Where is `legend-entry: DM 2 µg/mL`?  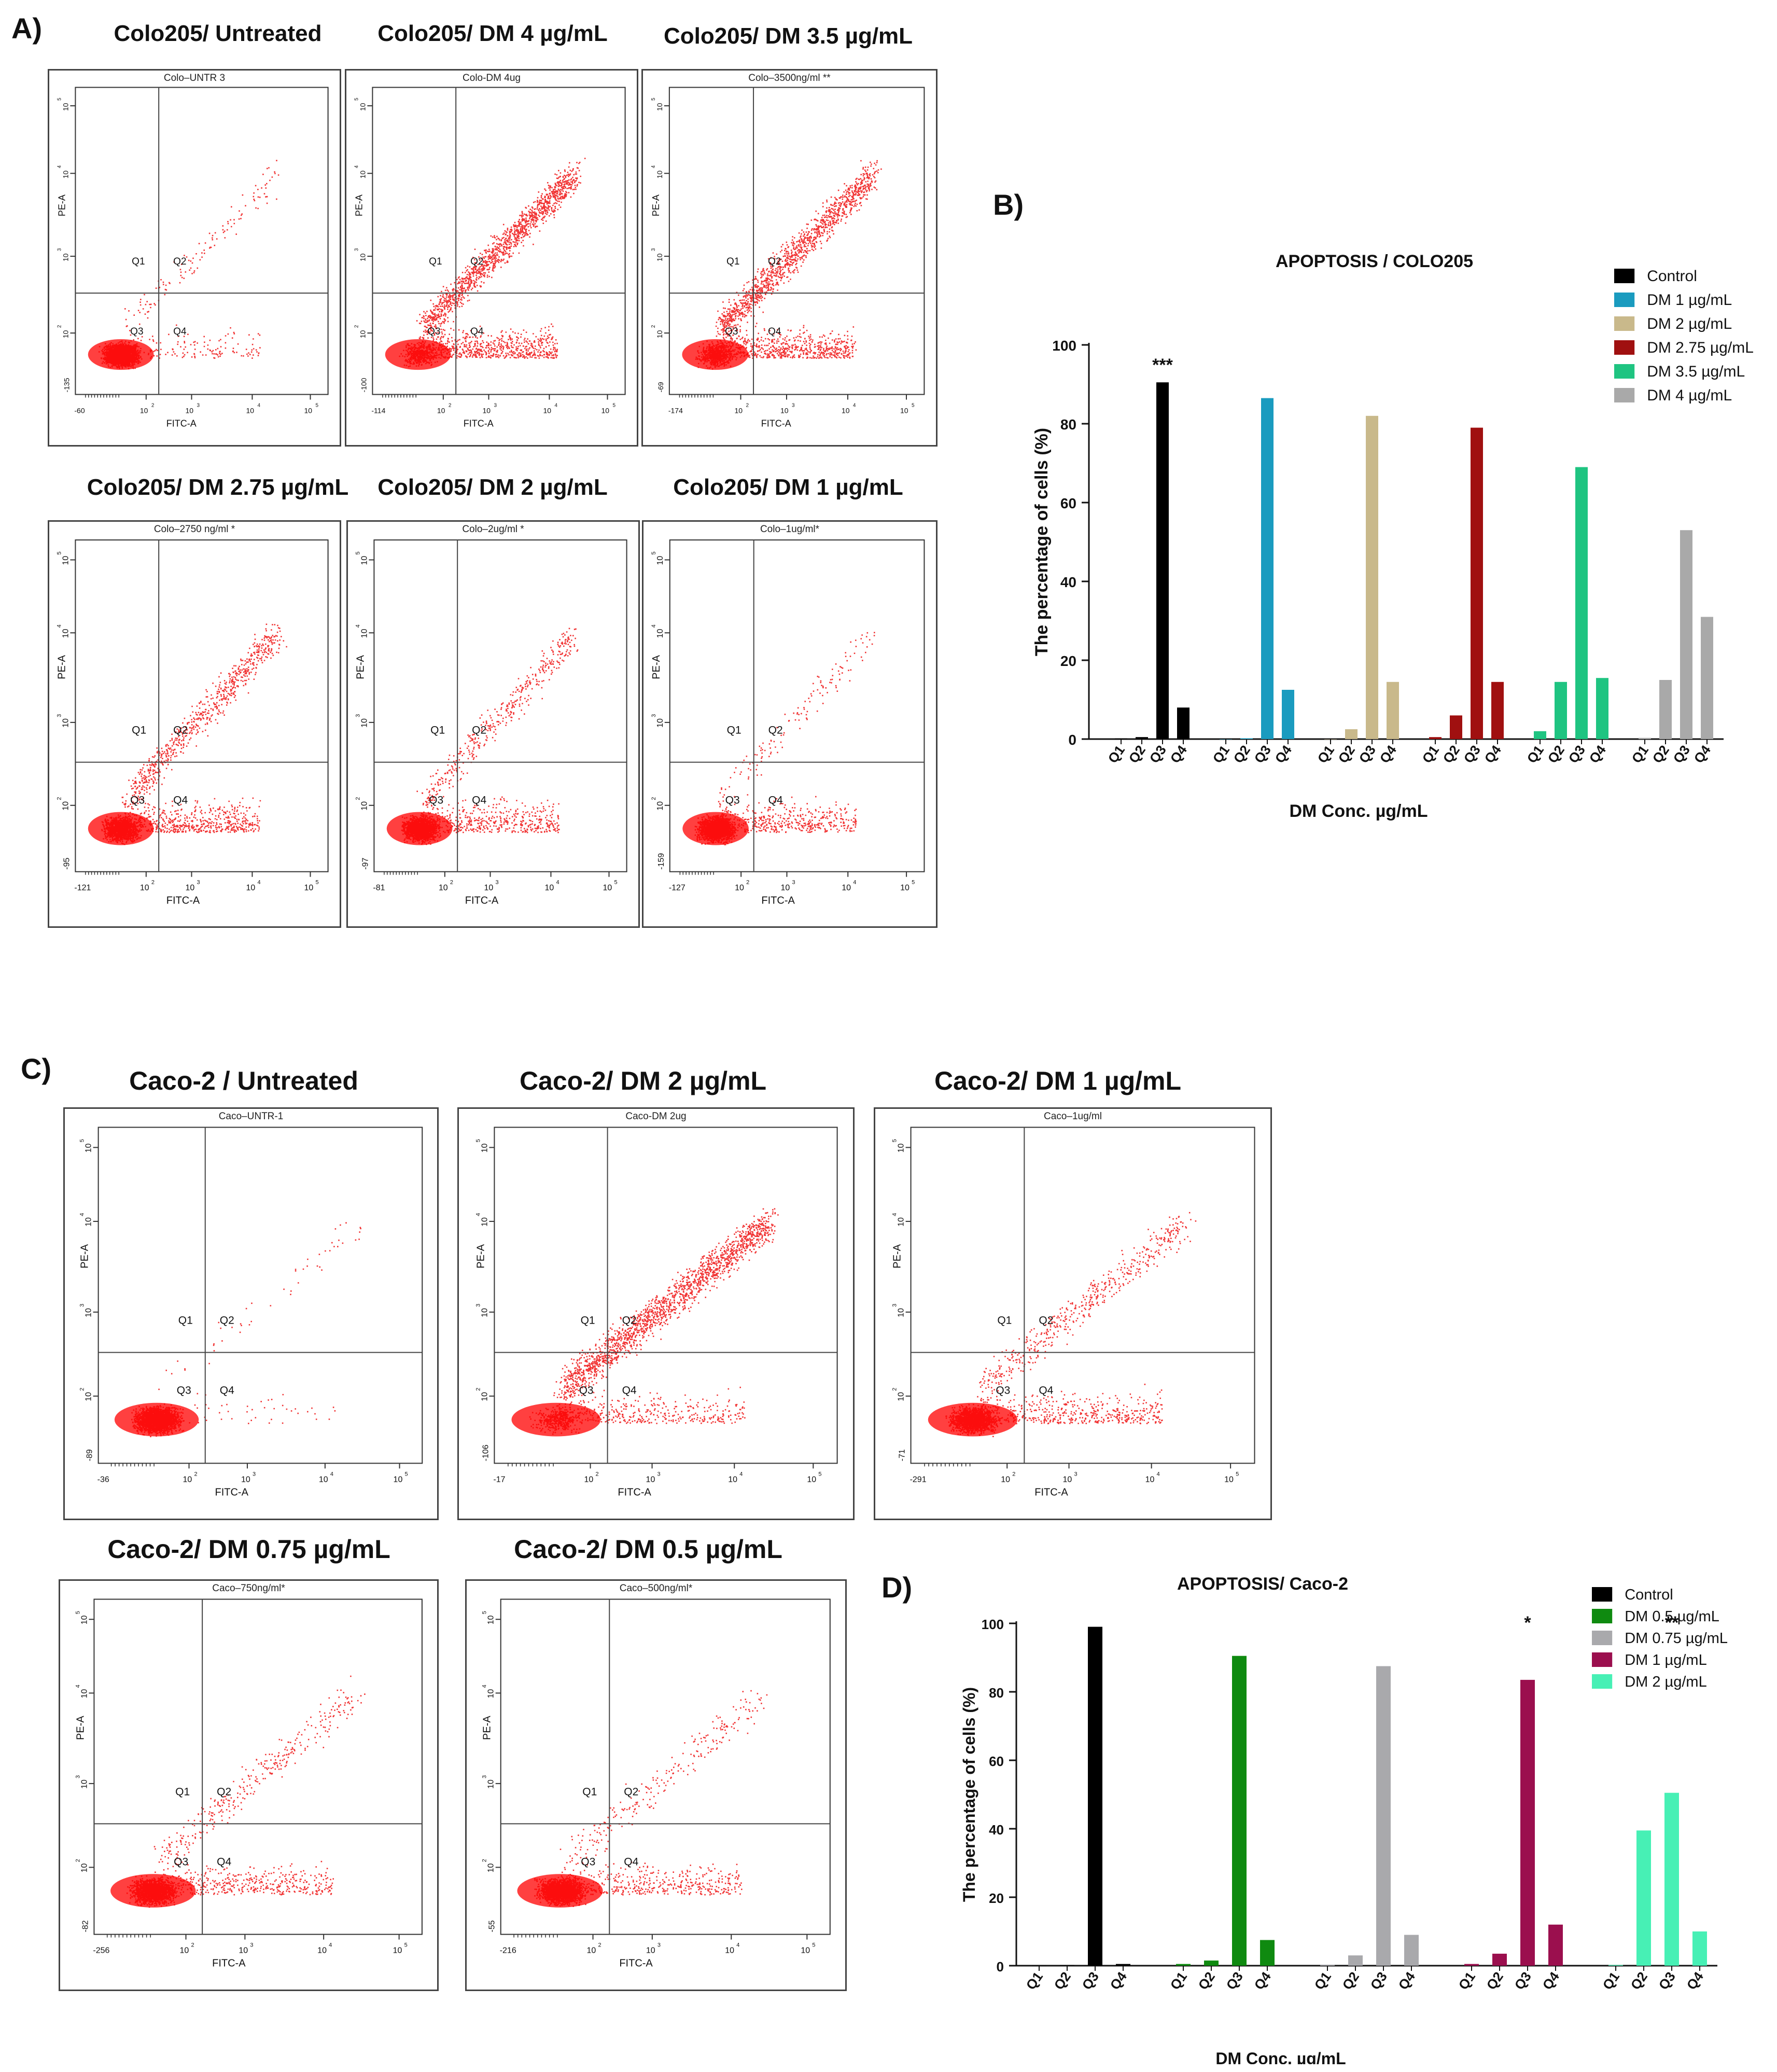
legend-entry: DM 2 µg/mL is located at coordinates (1689, 323).